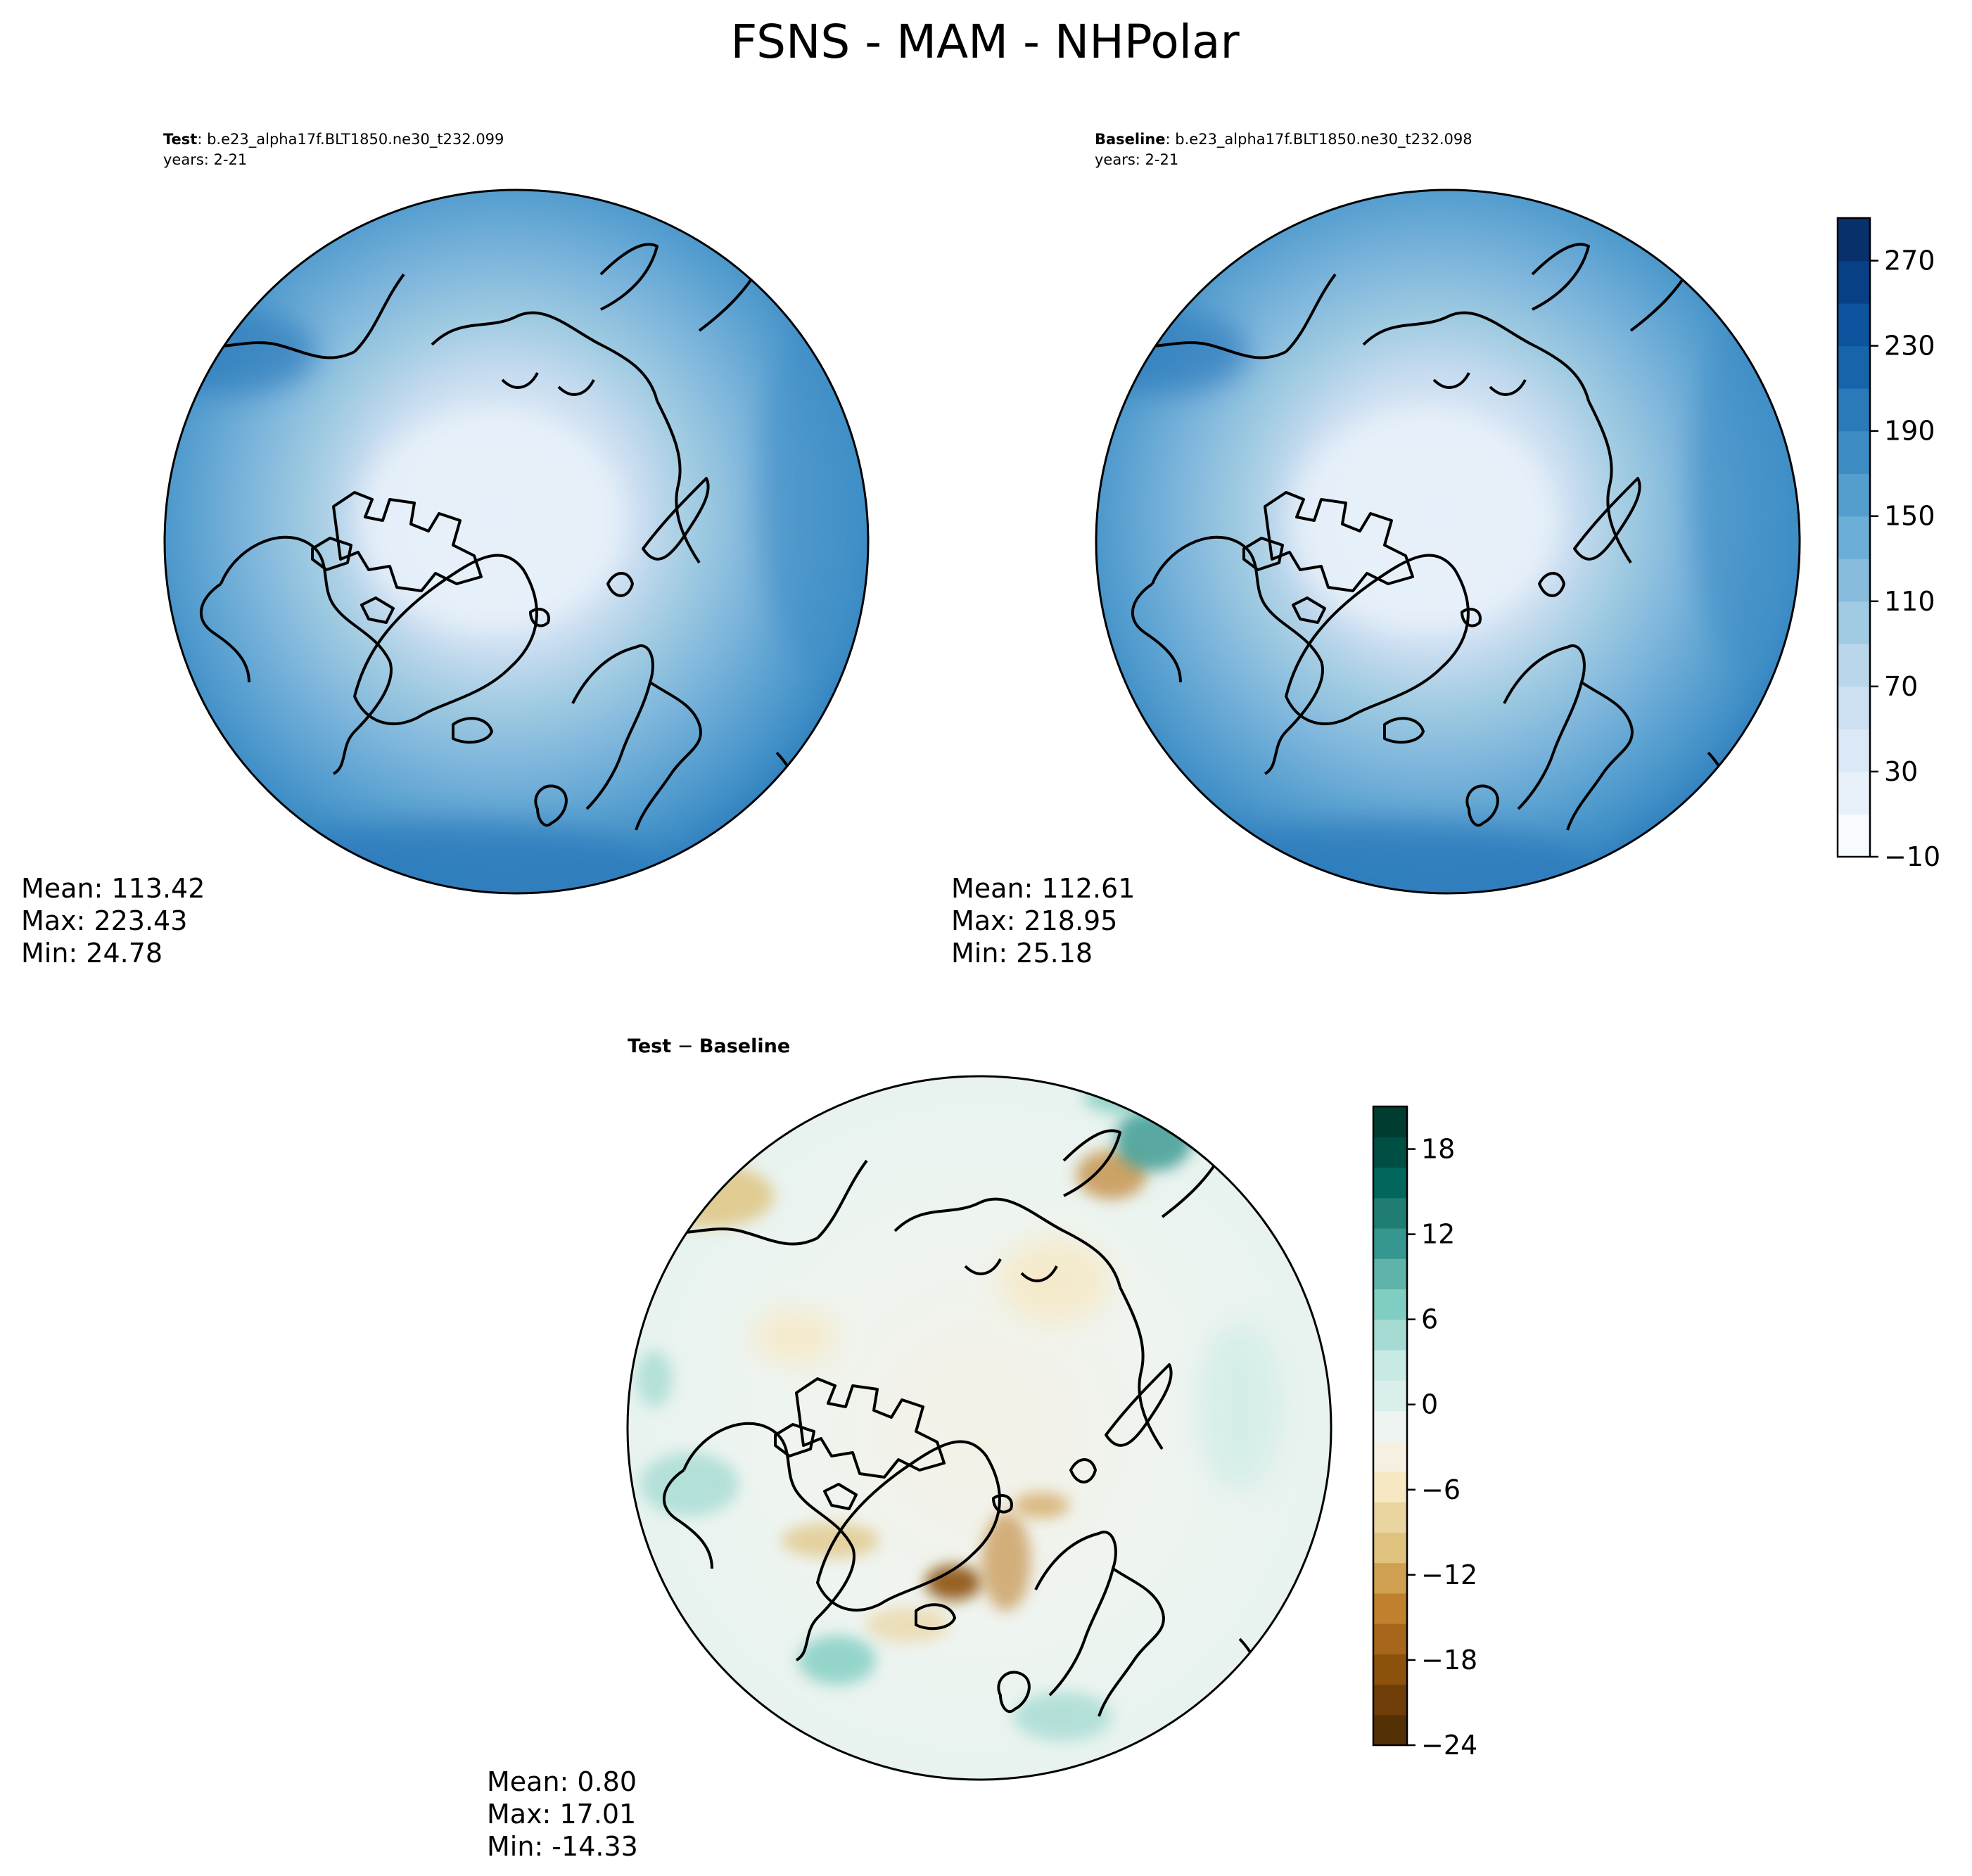 The image size is (1972, 1876). I want to click on diff-map, so click(979, 1428).